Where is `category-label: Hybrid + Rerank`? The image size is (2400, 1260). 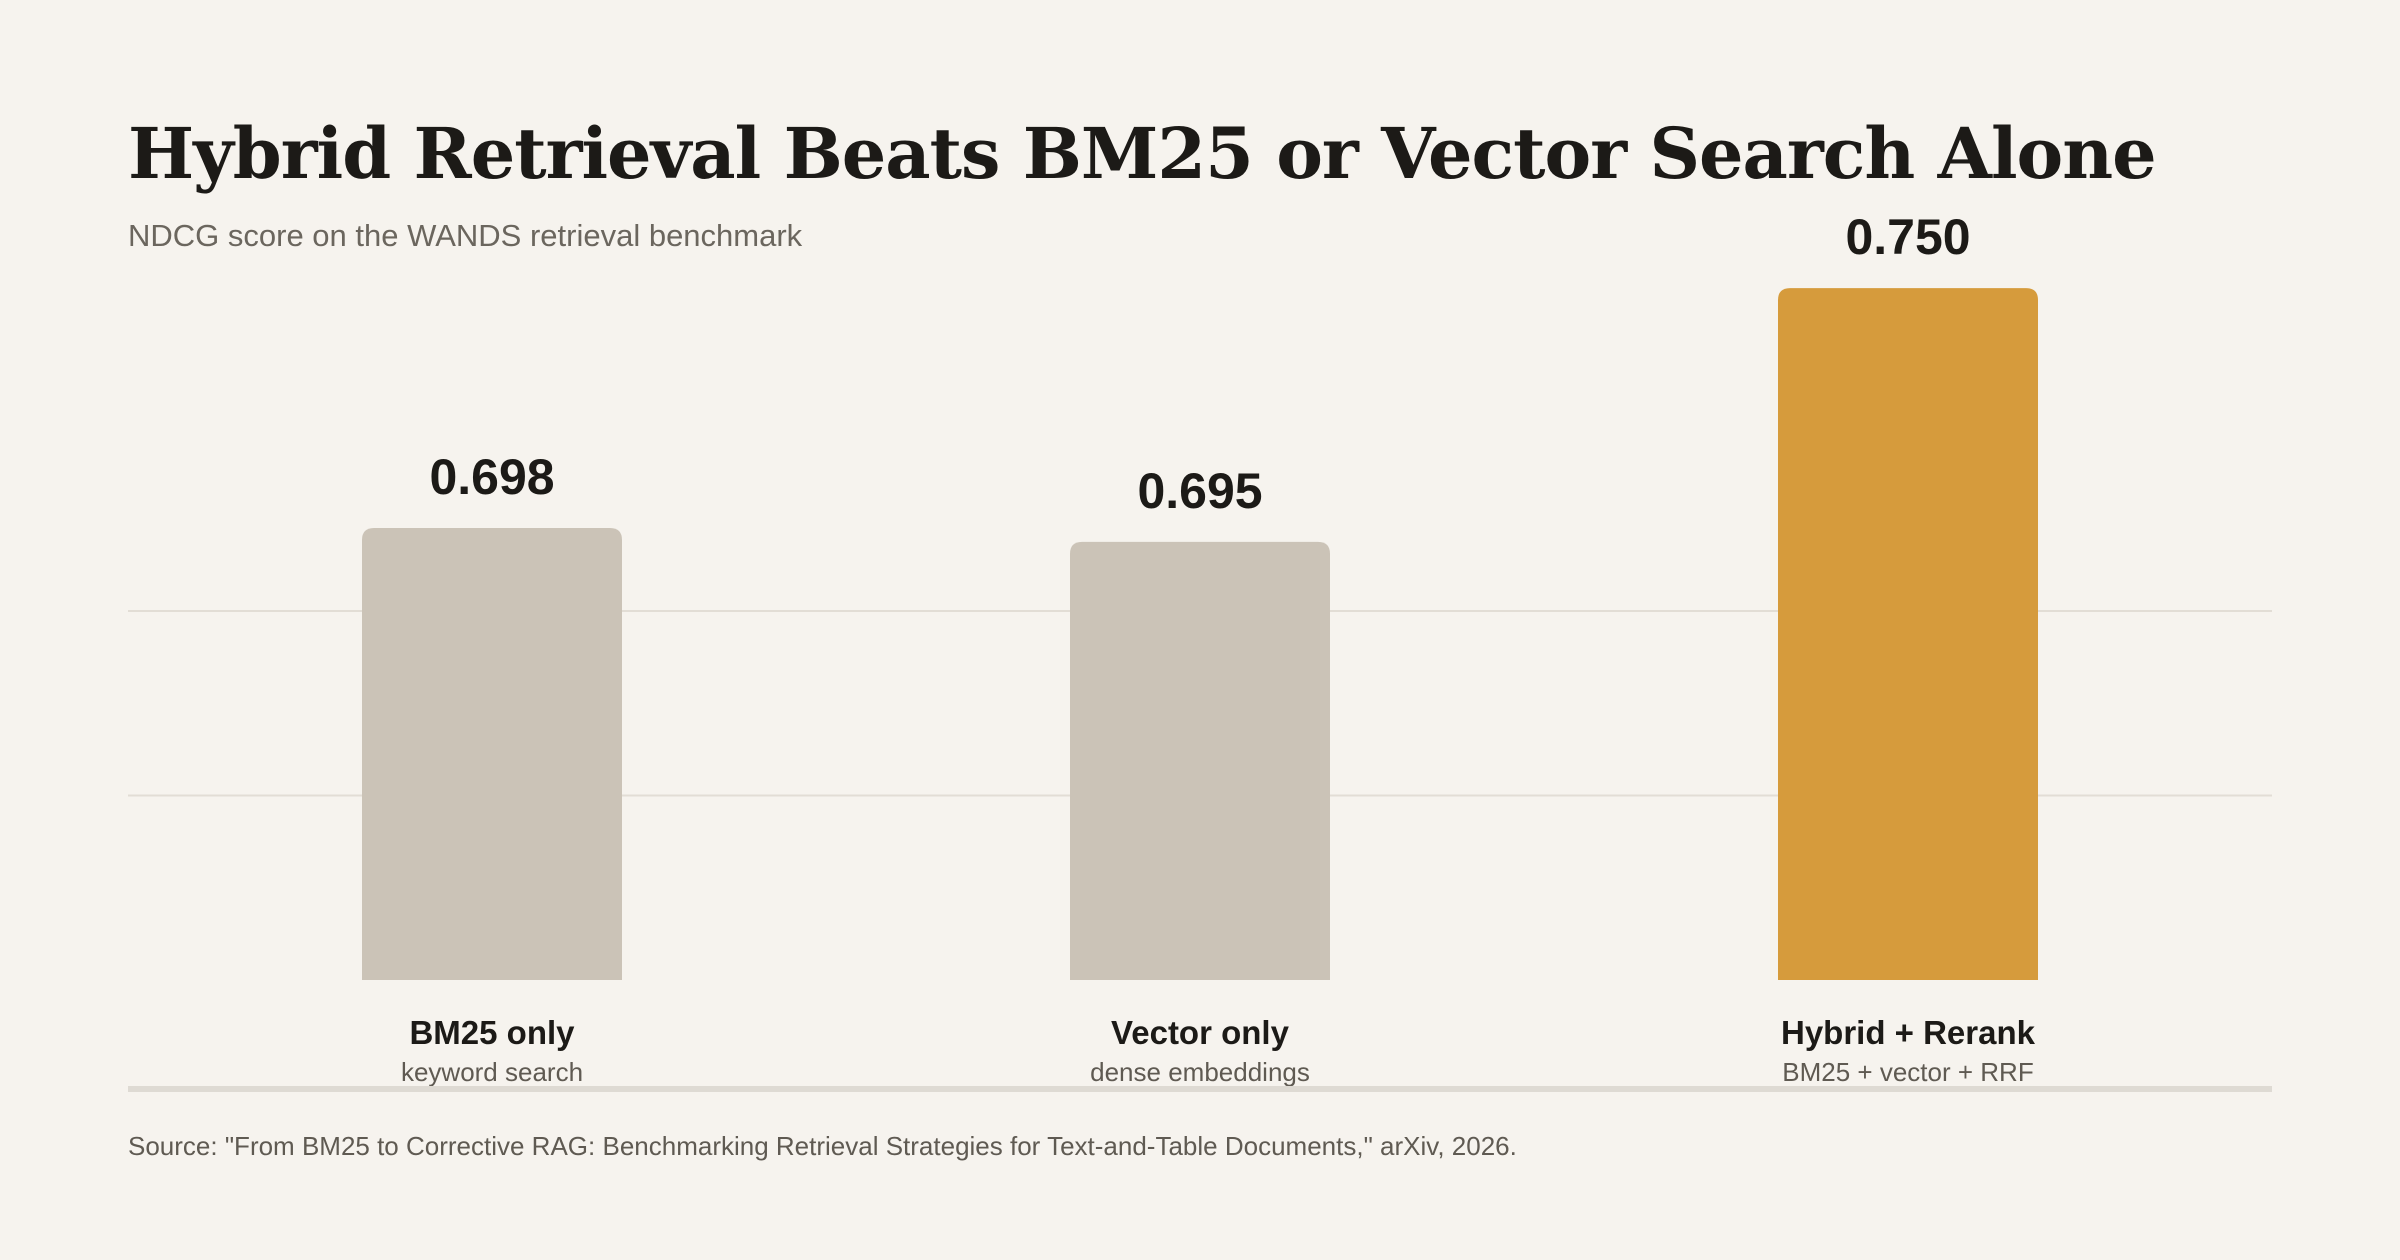 category-label: Hybrid + Rerank is located at coordinates (1908, 1032).